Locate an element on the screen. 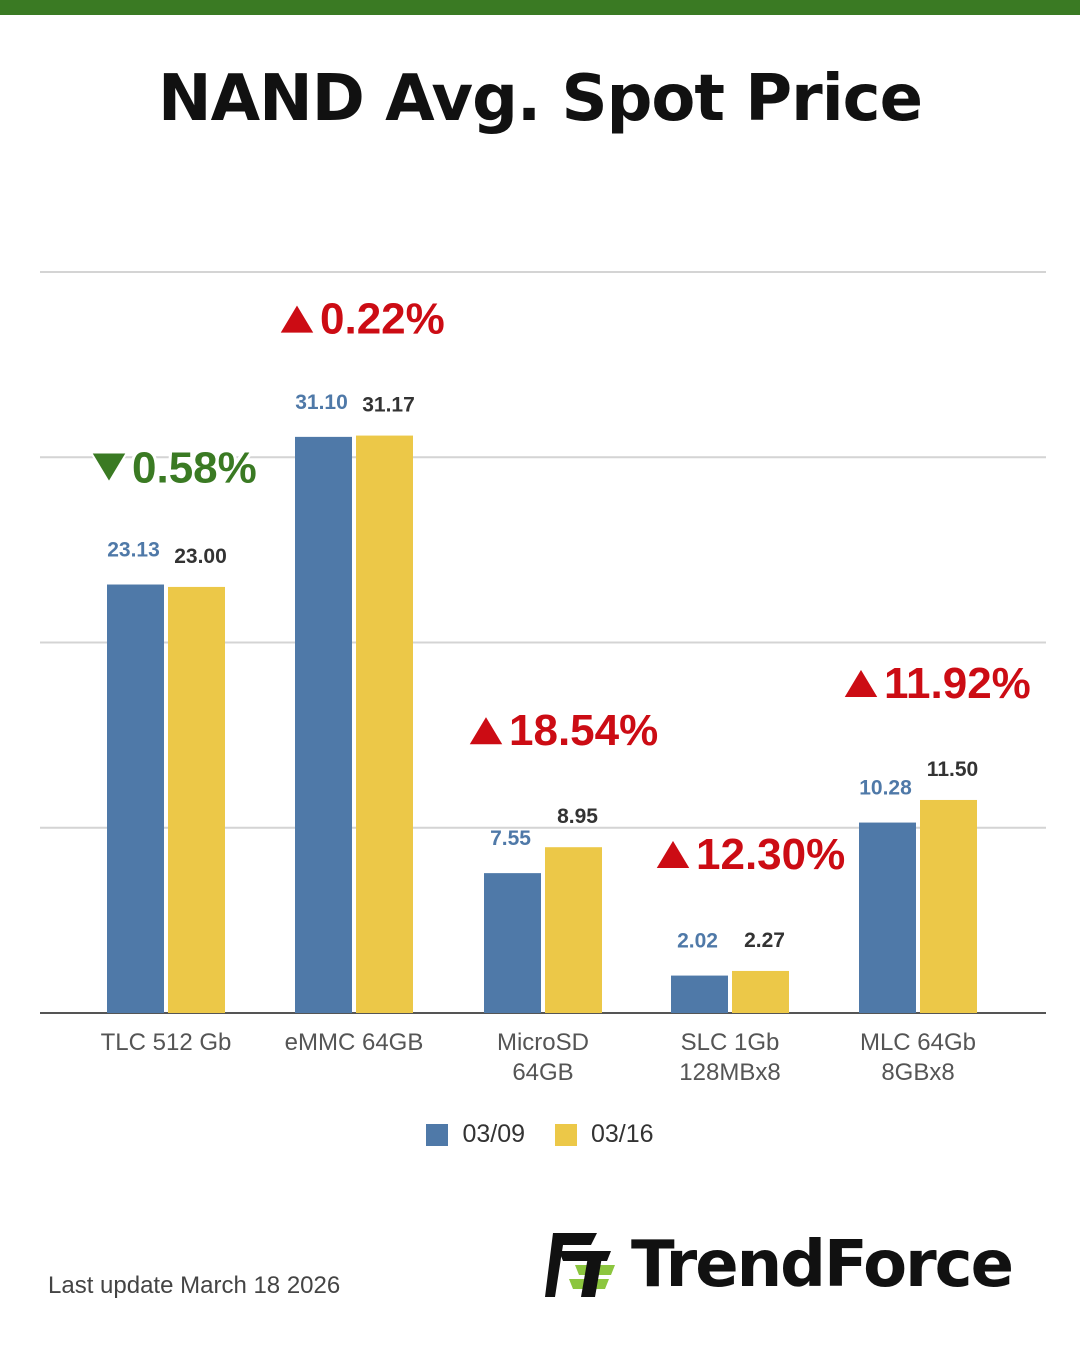 The image size is (1080, 1350). legend: 03/09 03/16 is located at coordinates (540, 1134).